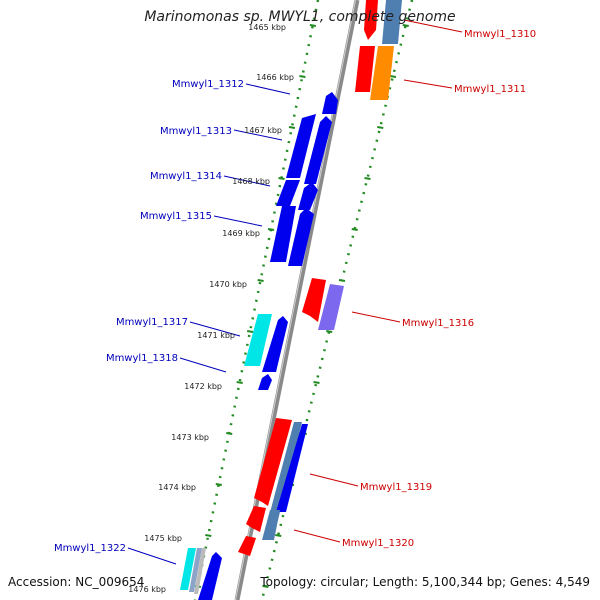 This screenshot has width=600, height=600. I want to click on gene-feature-1313b, so click(318, 150).